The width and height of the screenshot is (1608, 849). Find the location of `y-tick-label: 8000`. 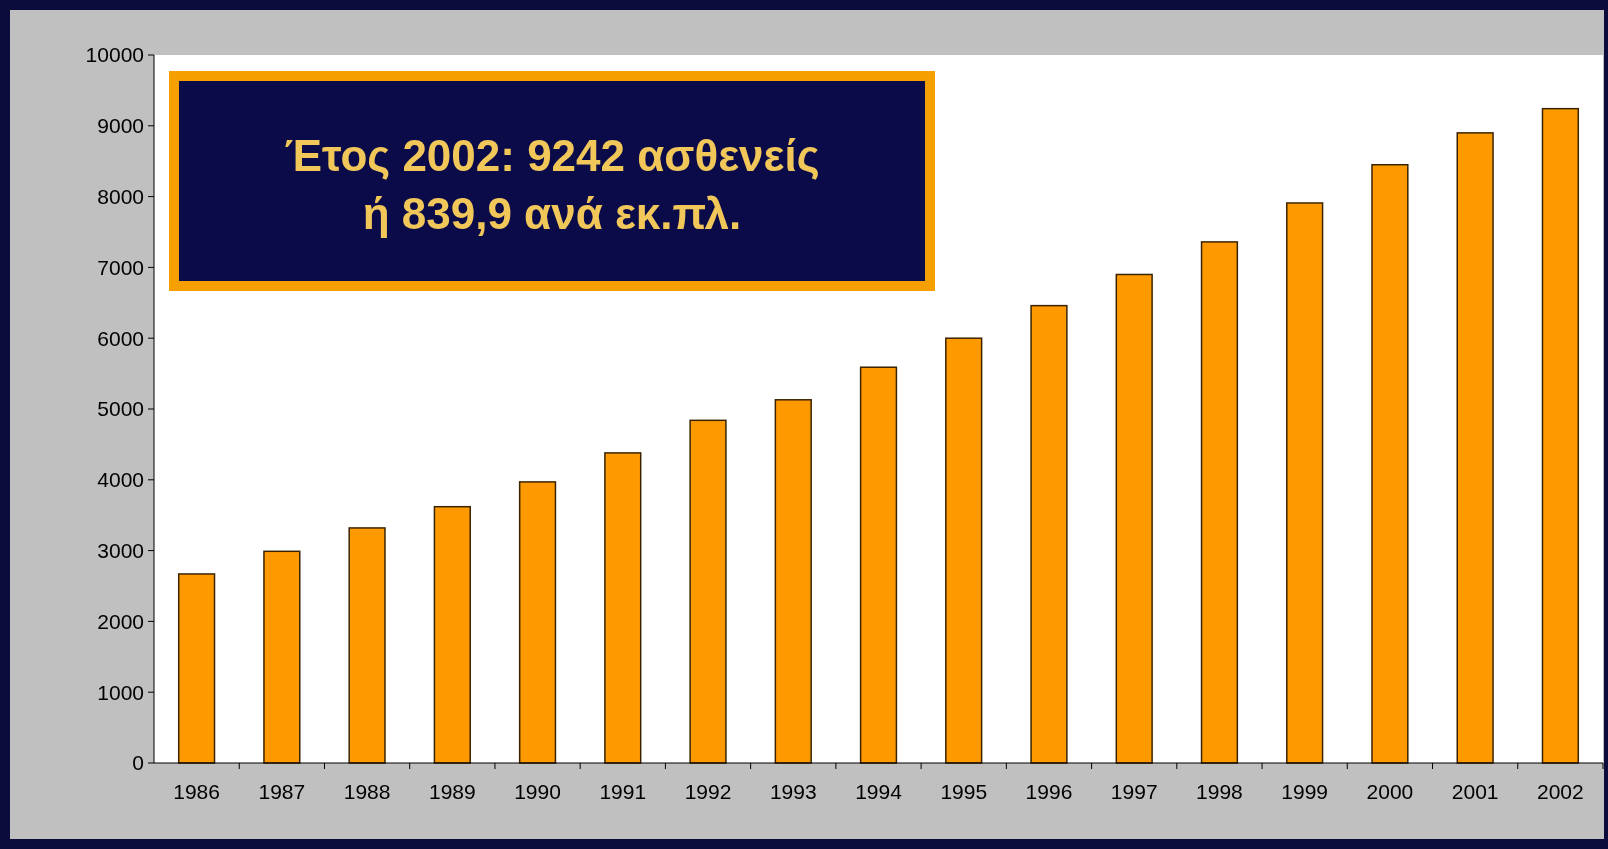

y-tick-label: 8000 is located at coordinates (120, 196).